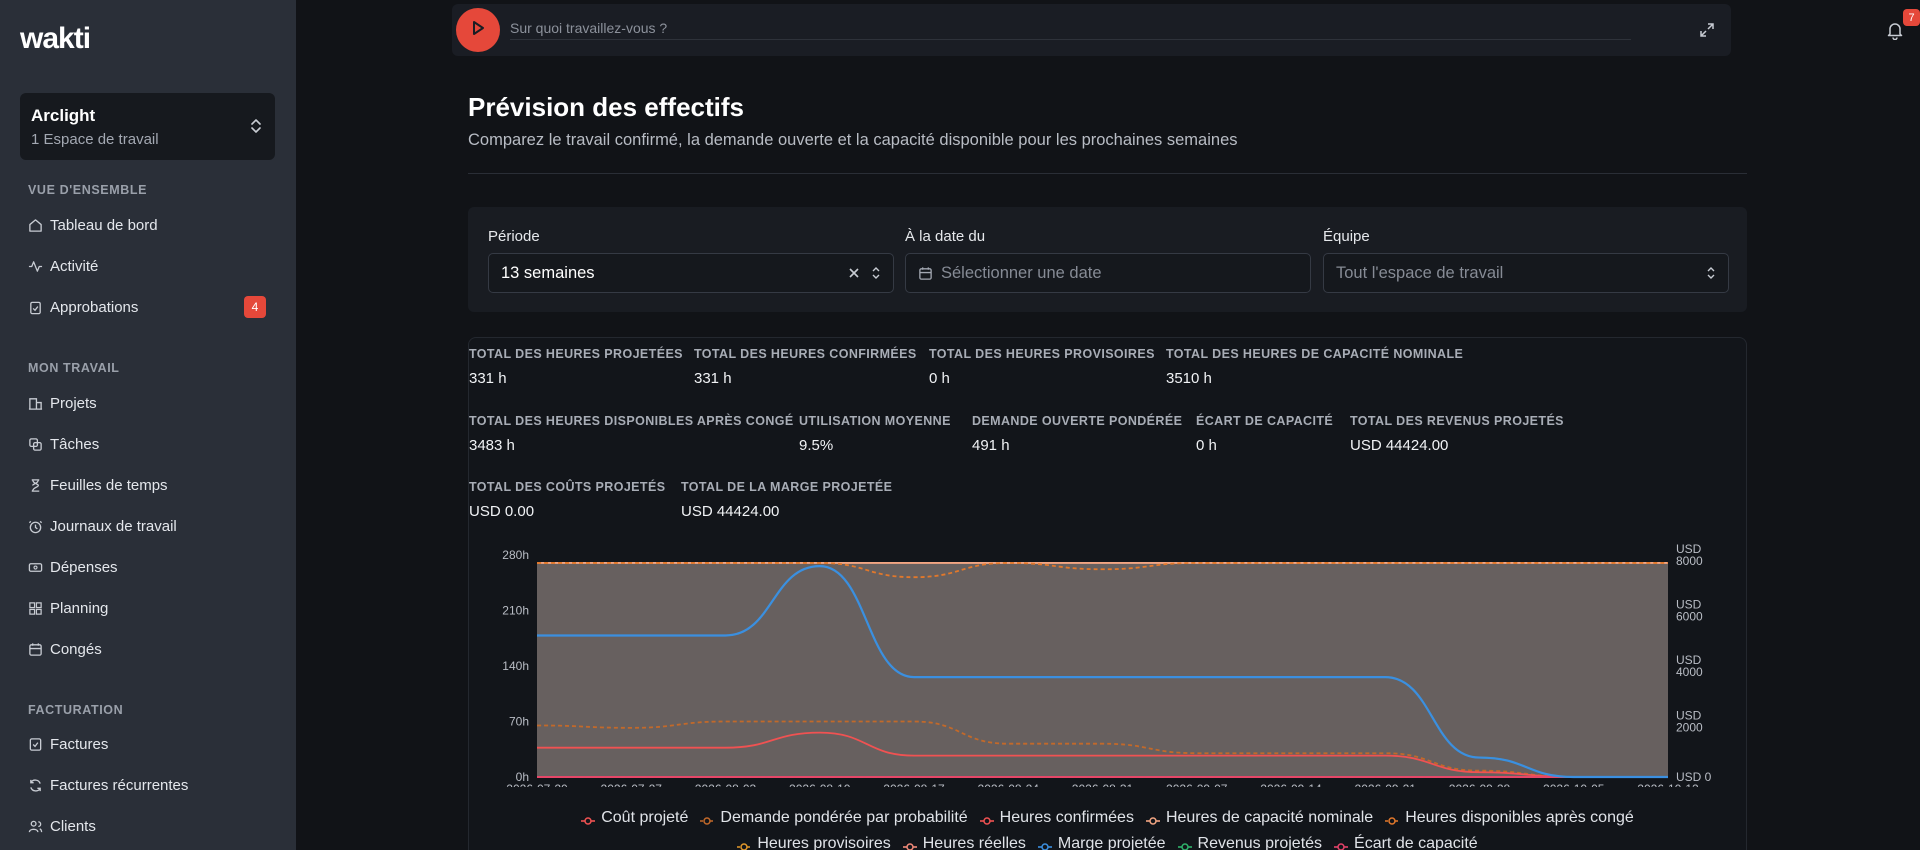 The width and height of the screenshot is (1920, 850). Describe the element at coordinates (515, 555) in the screenshot. I see `y-left-tick-label: 280h` at that location.